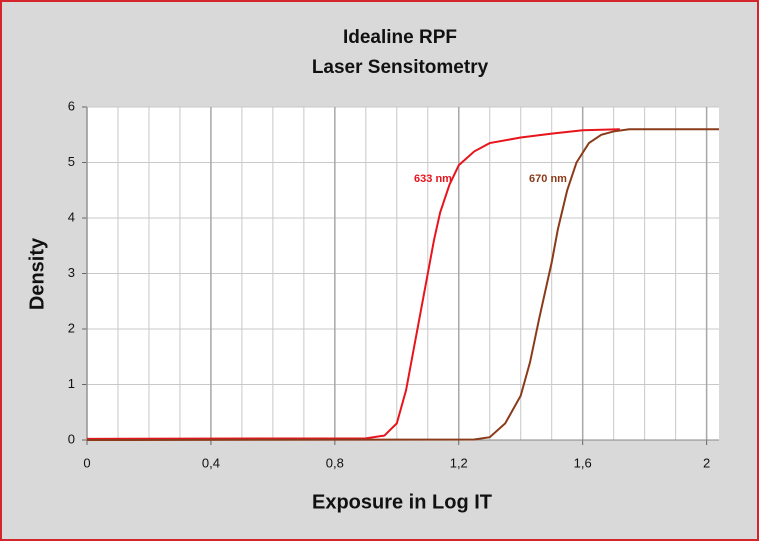 The image size is (759, 541). I want to click on x-axis-label: Exposure in Log IT, so click(402, 502).